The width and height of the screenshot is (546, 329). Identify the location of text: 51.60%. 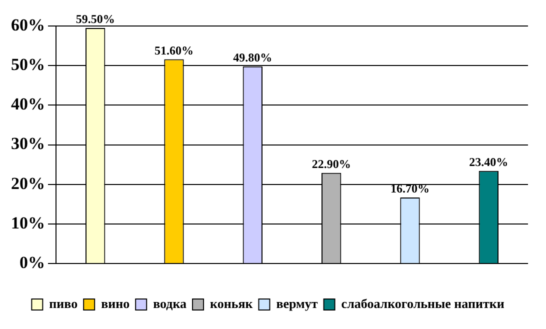
(174, 50).